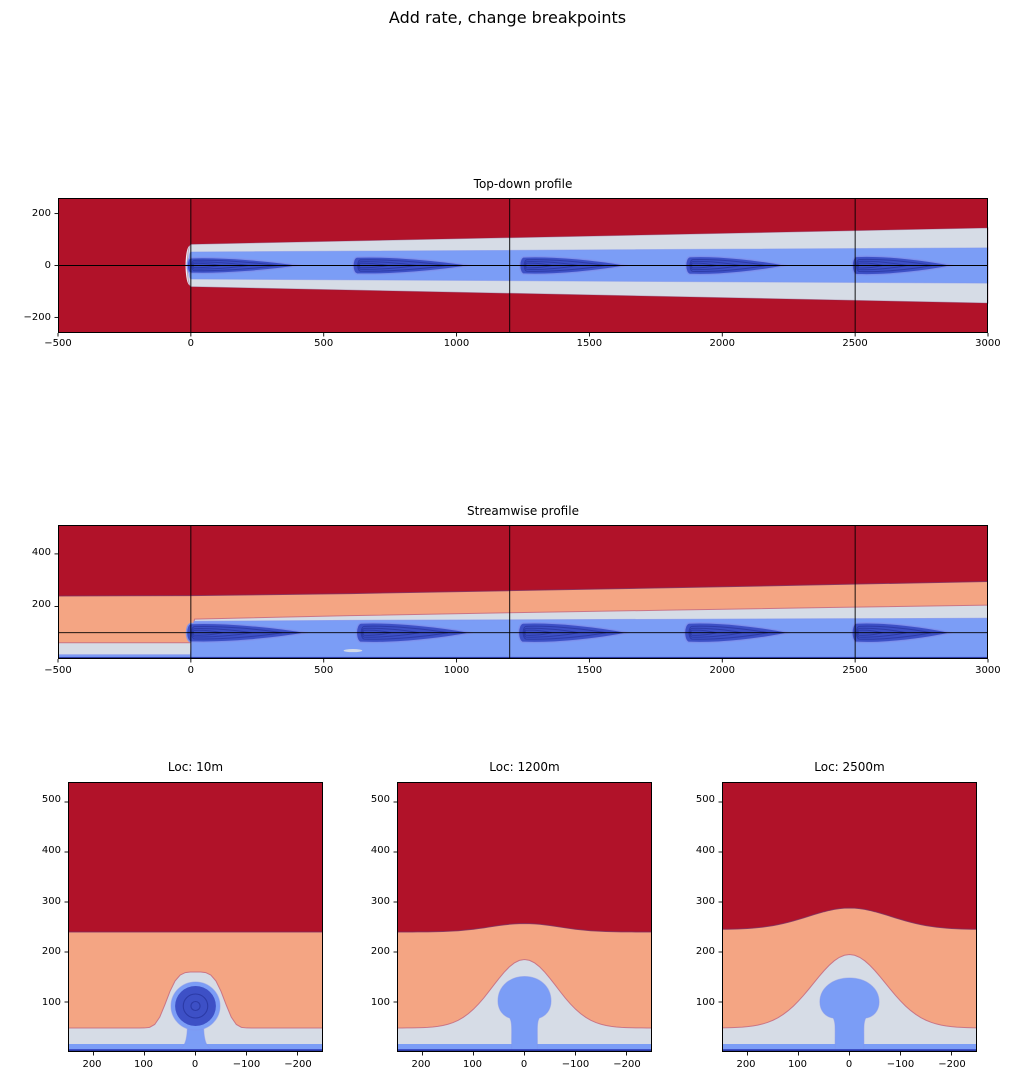  What do you see at coordinates (523, 511) in the screenshot?
I see `streamwise-title: Streamwise profile` at bounding box center [523, 511].